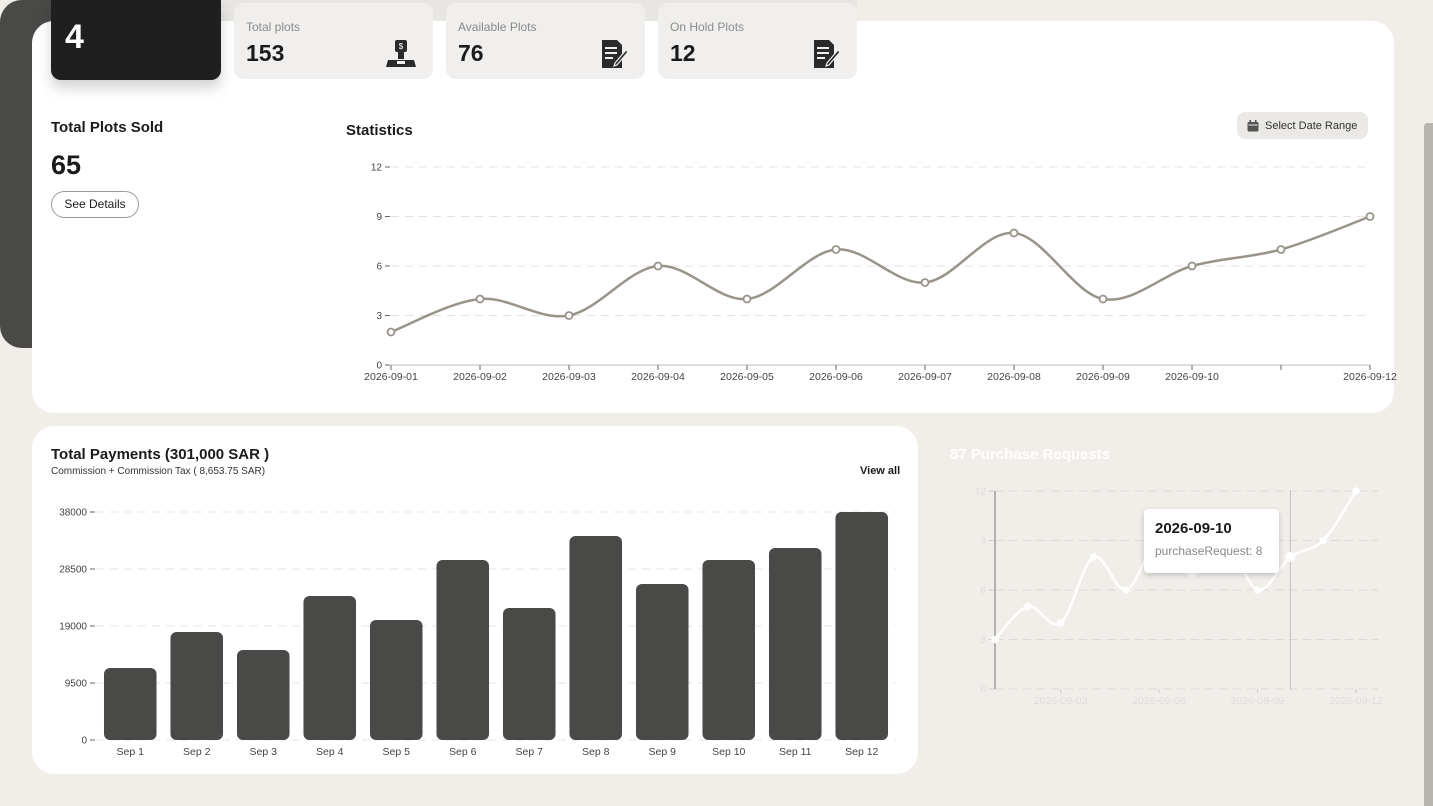 This screenshot has width=1433, height=806. Describe the element at coordinates (1014, 377) in the screenshot. I see `stats-x-tick-label: 2026-09-08` at that location.